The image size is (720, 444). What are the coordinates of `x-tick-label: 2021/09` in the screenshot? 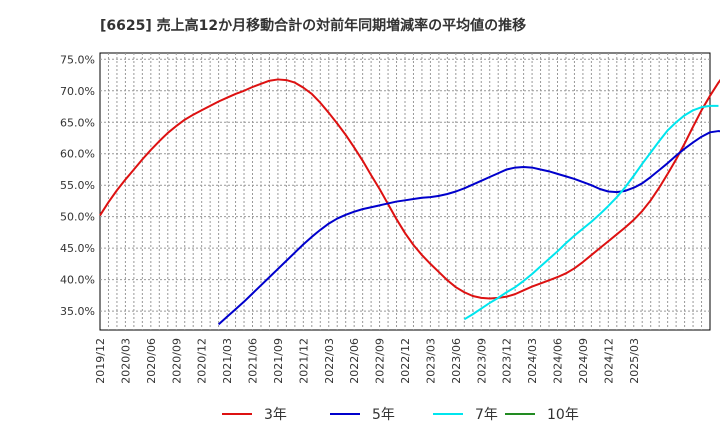 It's located at (278, 361).